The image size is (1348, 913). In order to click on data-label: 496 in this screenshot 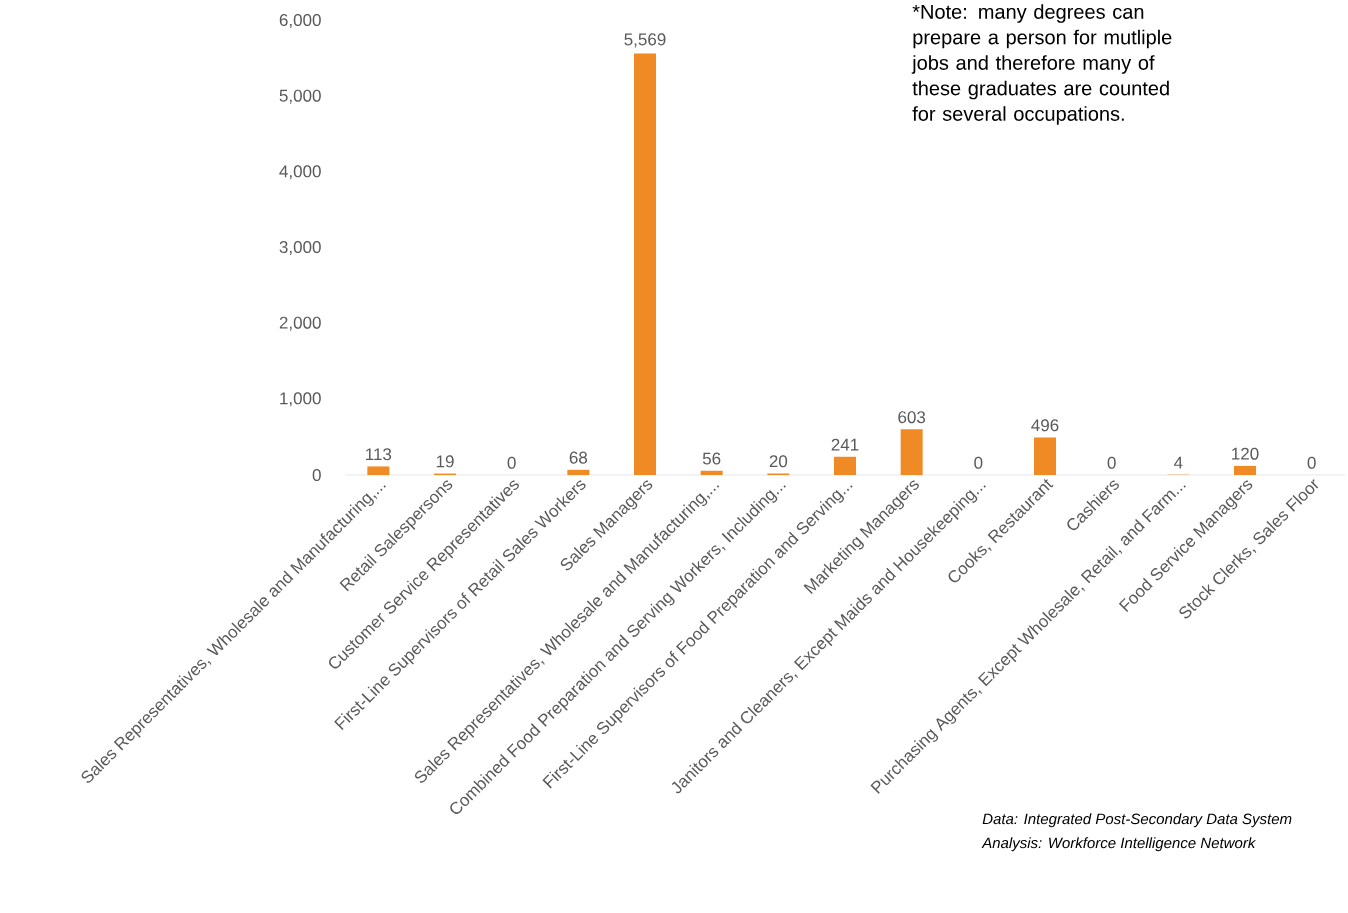, I will do `click(1045, 425)`.